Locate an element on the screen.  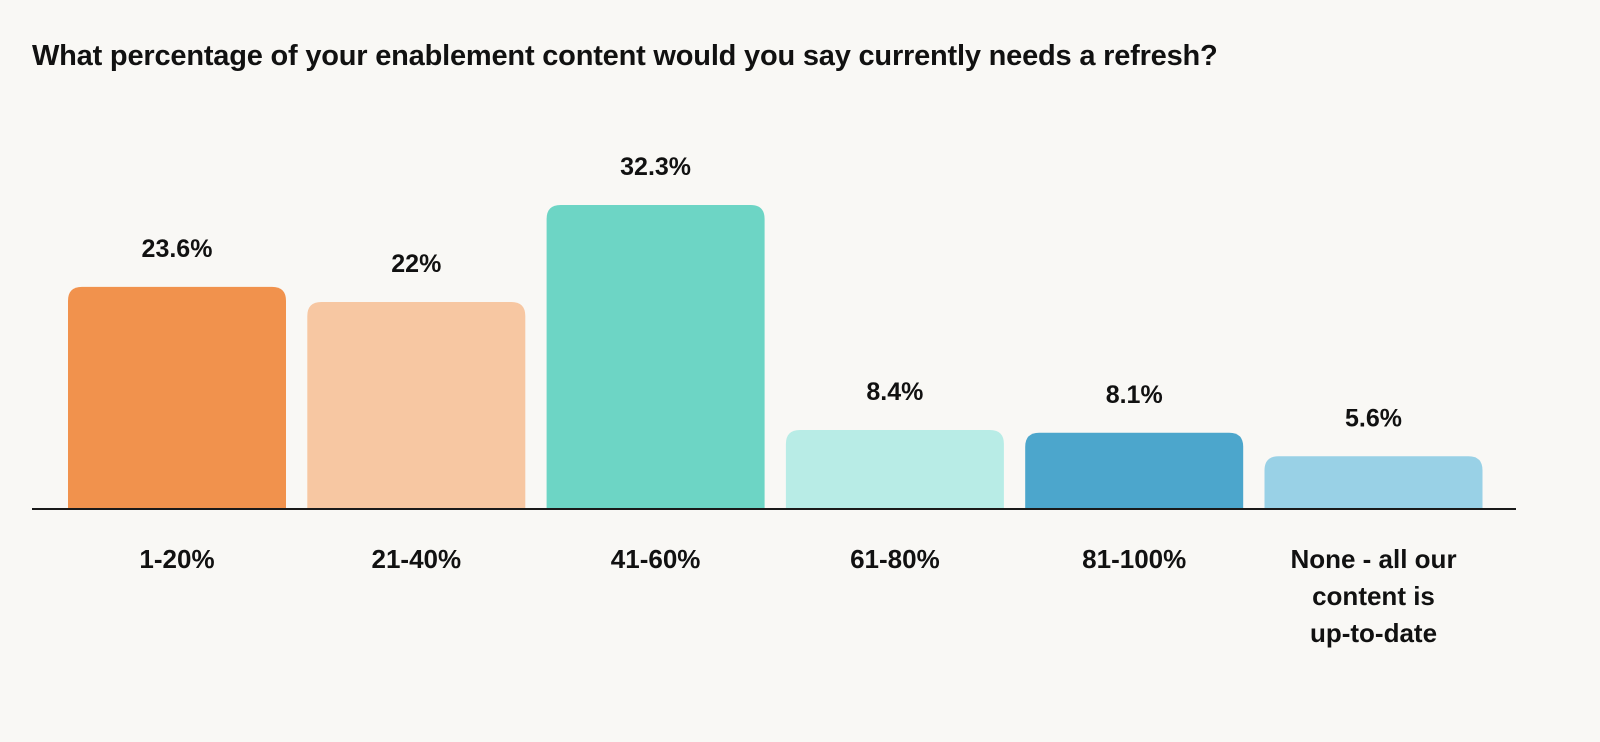
category-label-1-20: 1-20% is located at coordinates (176, 559).